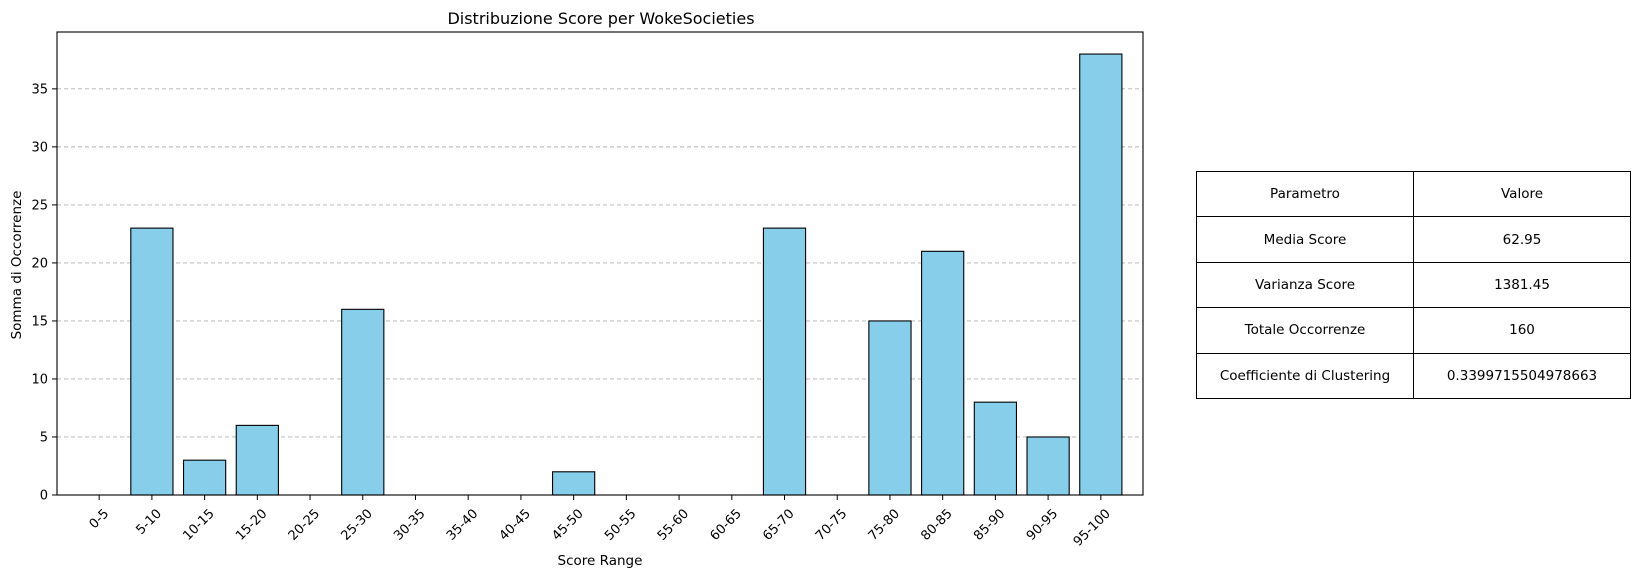 The height and width of the screenshot is (578, 1640). I want to click on x-tick-label: 85-90, so click(989, 524).